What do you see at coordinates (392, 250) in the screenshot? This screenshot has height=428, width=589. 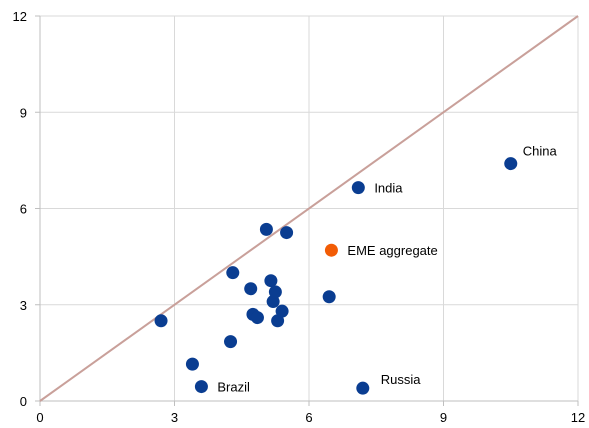 I see `point-label-eme-aggregate: EME aggregate` at bounding box center [392, 250].